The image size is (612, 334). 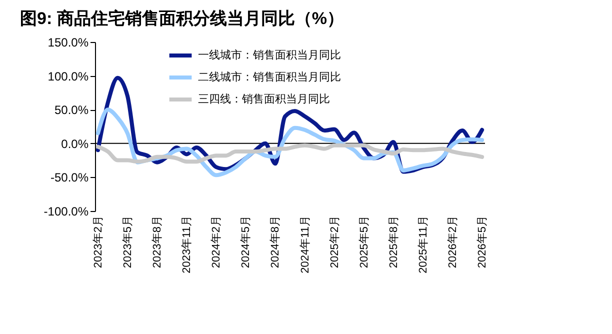 What do you see at coordinates (364, 242) in the screenshot?
I see `x-tick-label: 2025年5月` at bounding box center [364, 242].